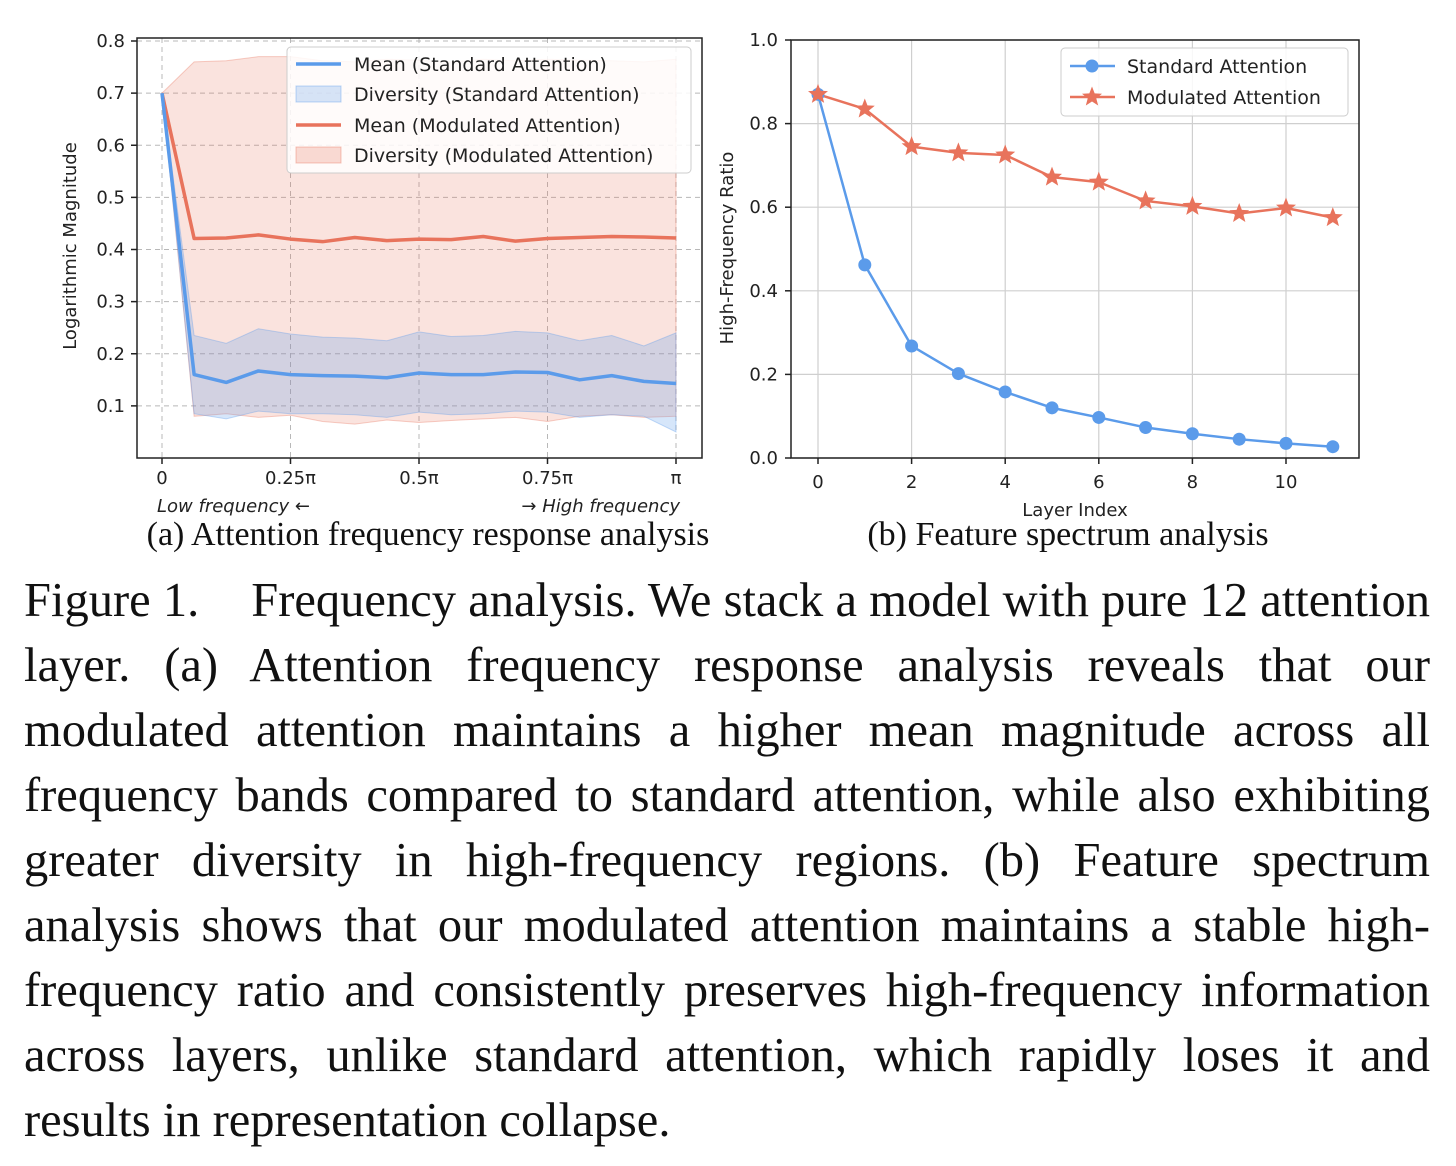  What do you see at coordinates (419, 478) in the screenshot?
I see `x-tick-label: 0.5π` at bounding box center [419, 478].